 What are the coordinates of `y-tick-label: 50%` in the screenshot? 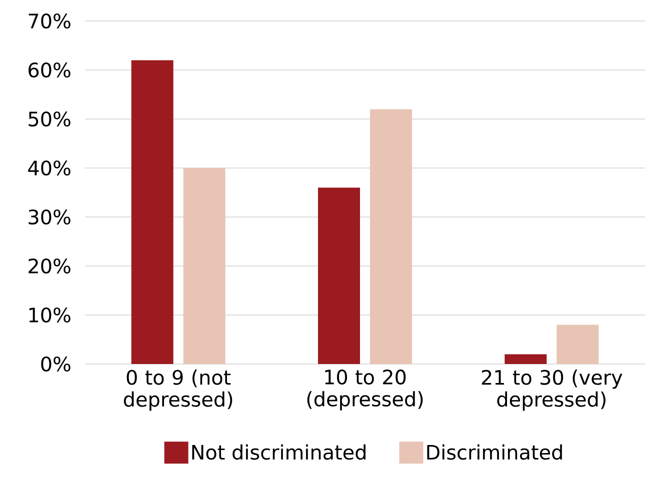 It's located at (49, 119).